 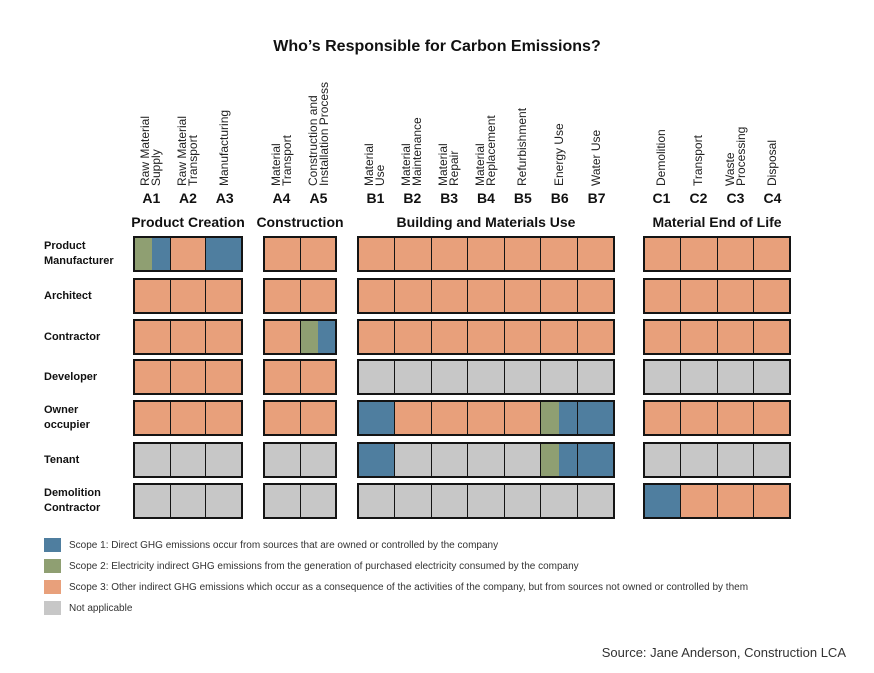 I want to click on stage-name-line: Disposal, so click(x=772, y=162).